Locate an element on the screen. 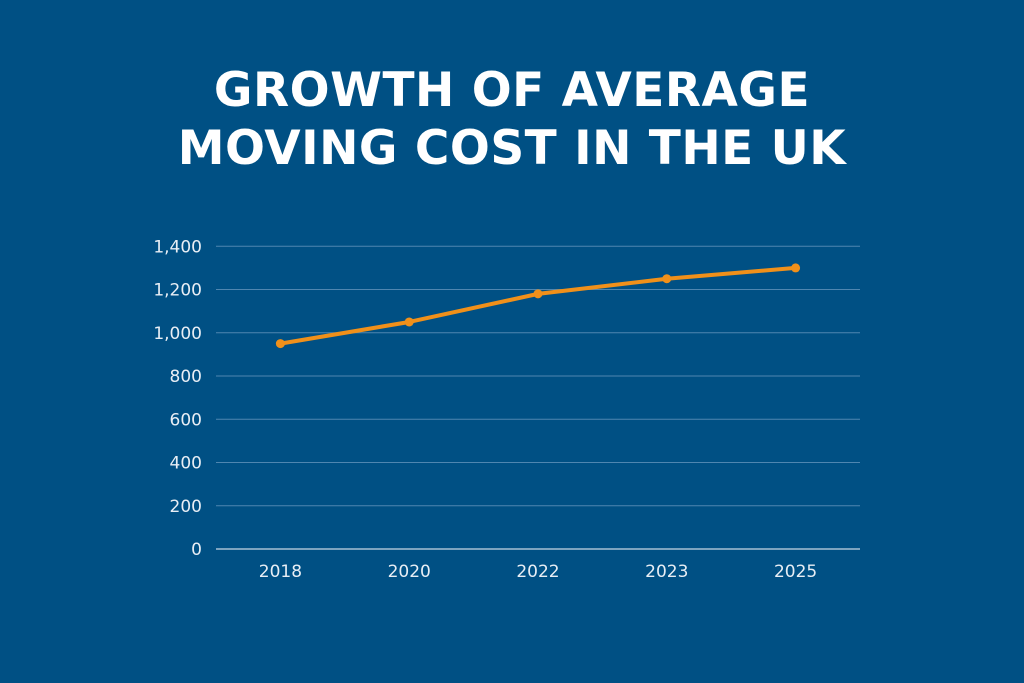 Image resolution: width=1024 pixels, height=683 pixels. y-tick-label: 1,400 is located at coordinates (177, 247).